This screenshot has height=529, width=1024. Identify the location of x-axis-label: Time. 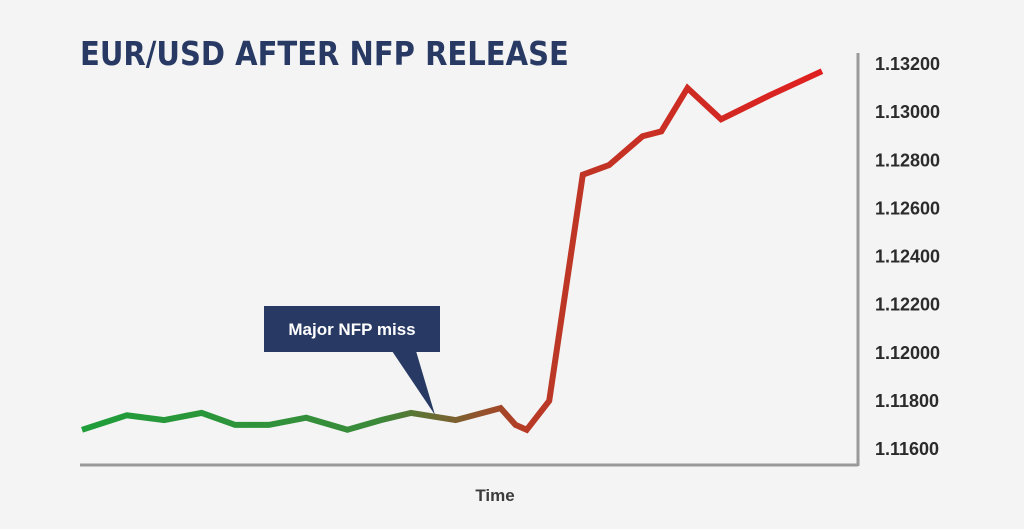
(494, 495).